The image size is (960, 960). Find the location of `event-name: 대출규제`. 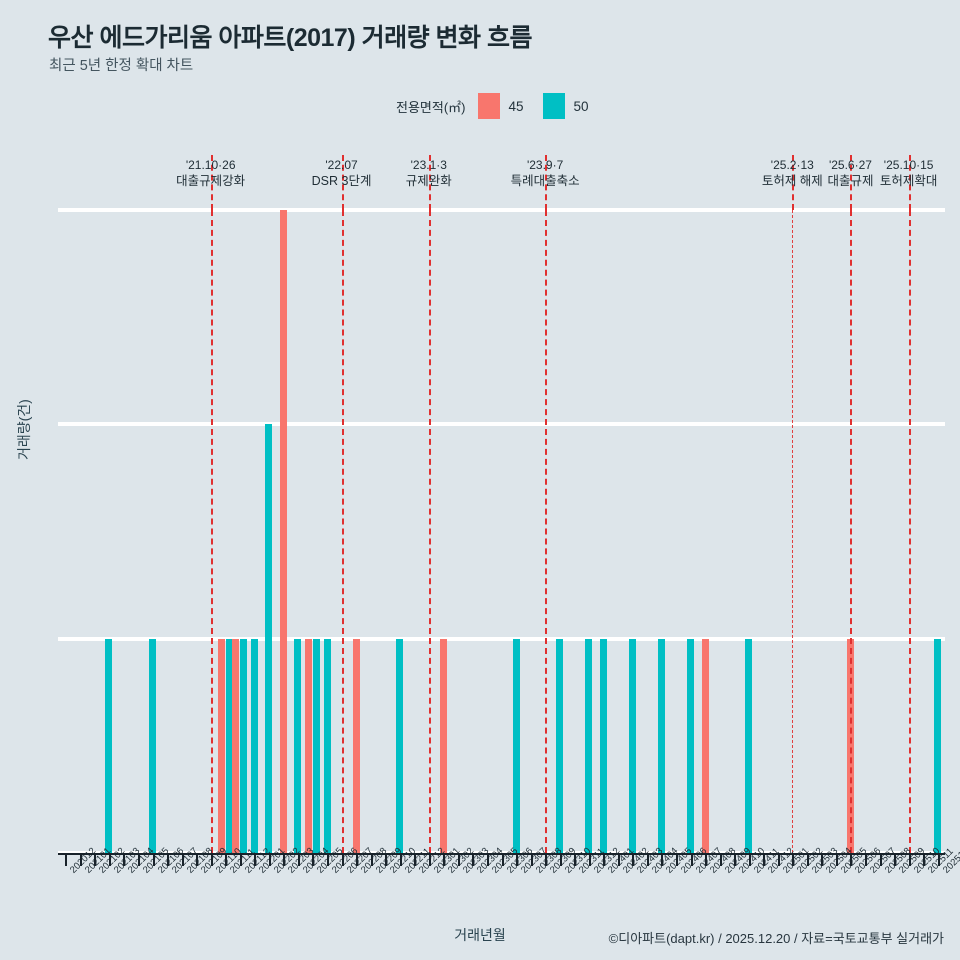

event-name: 대출규제 is located at coordinates (850, 181).